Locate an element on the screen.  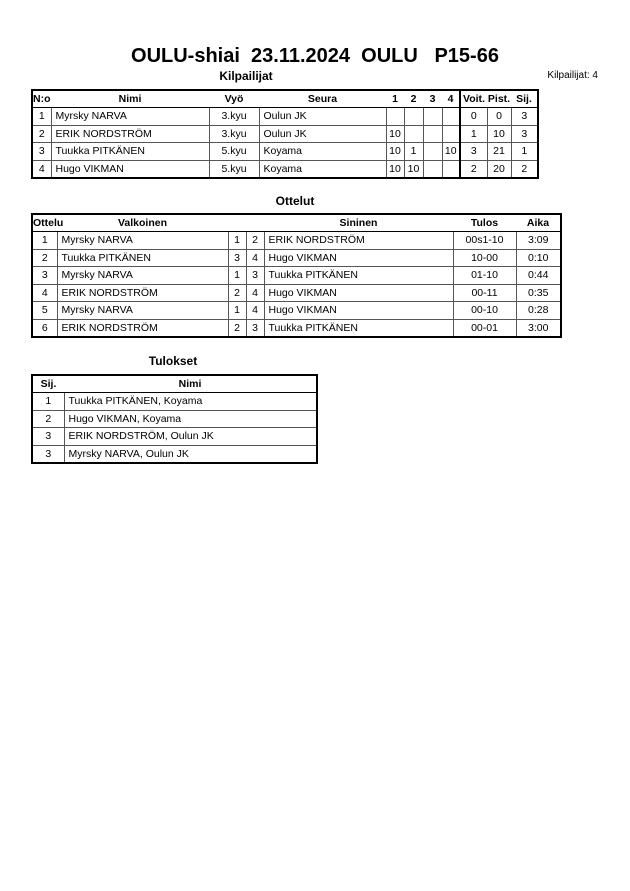
table-cell: 0:28 is located at coordinates (538, 310).